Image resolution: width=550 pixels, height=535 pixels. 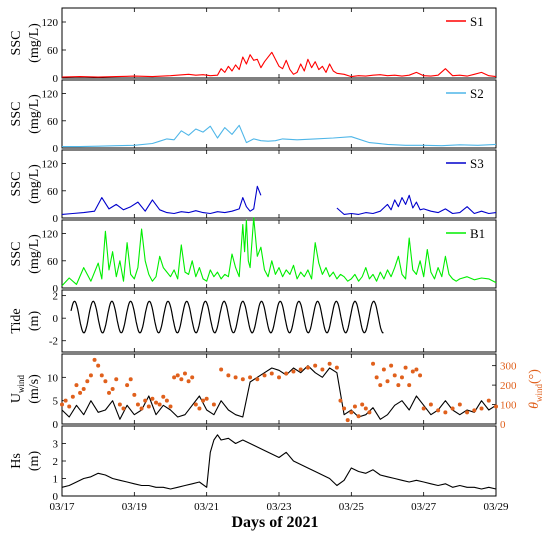 What do you see at coordinates (227, 317) in the screenshot?
I see `series-line-tide` at bounding box center [227, 317].